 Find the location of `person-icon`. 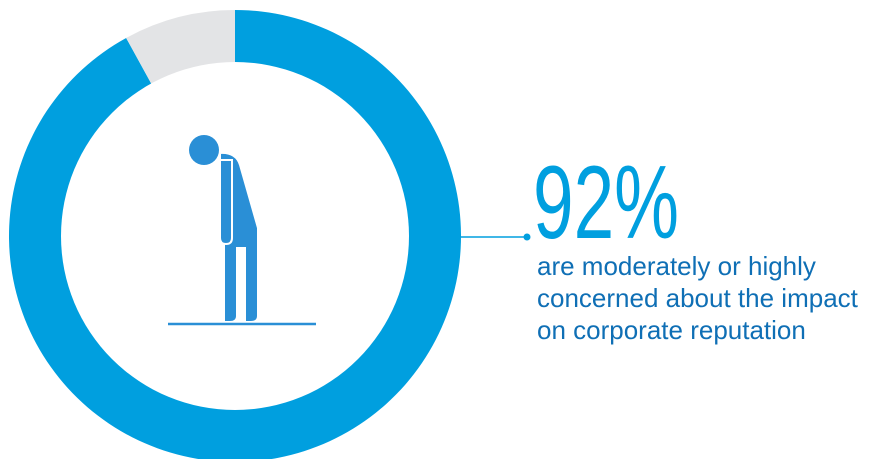

person-icon is located at coordinates (224, 229).